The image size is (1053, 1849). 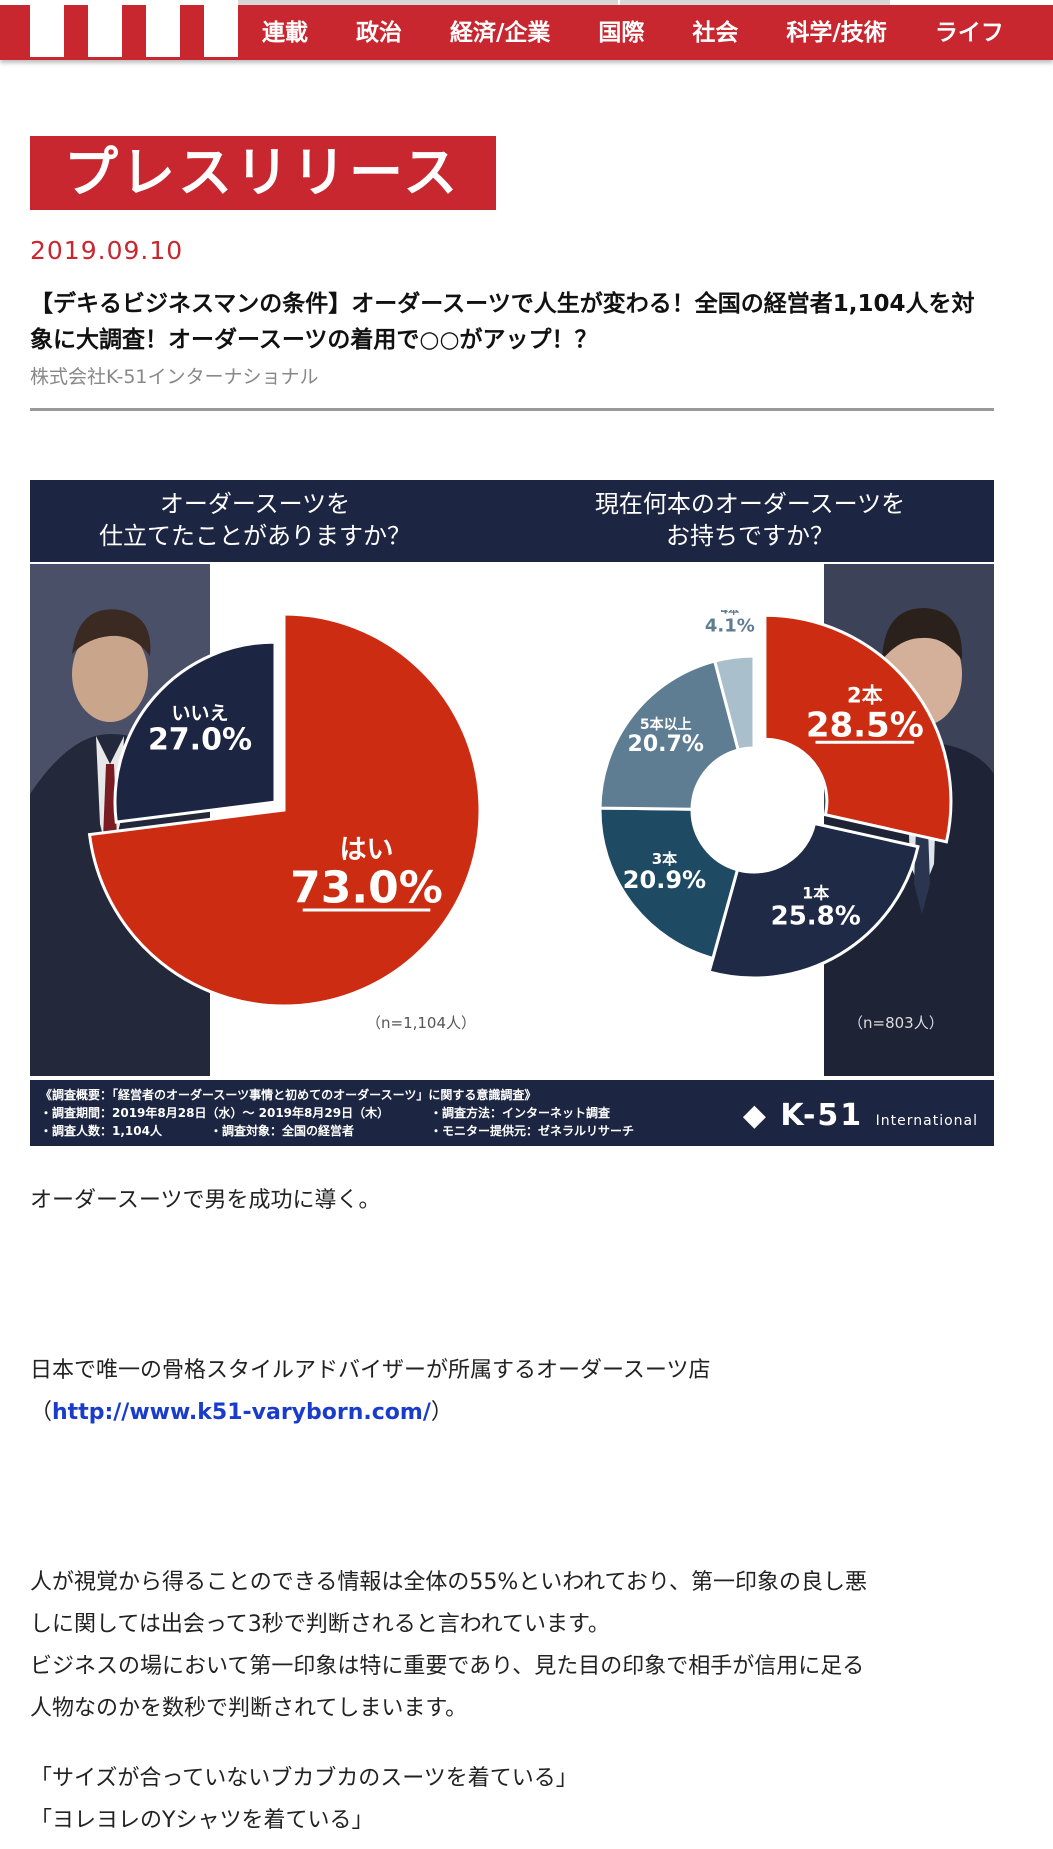 I want to click on brand-logo: ◆ K-51 International, so click(x=860, y=1115).